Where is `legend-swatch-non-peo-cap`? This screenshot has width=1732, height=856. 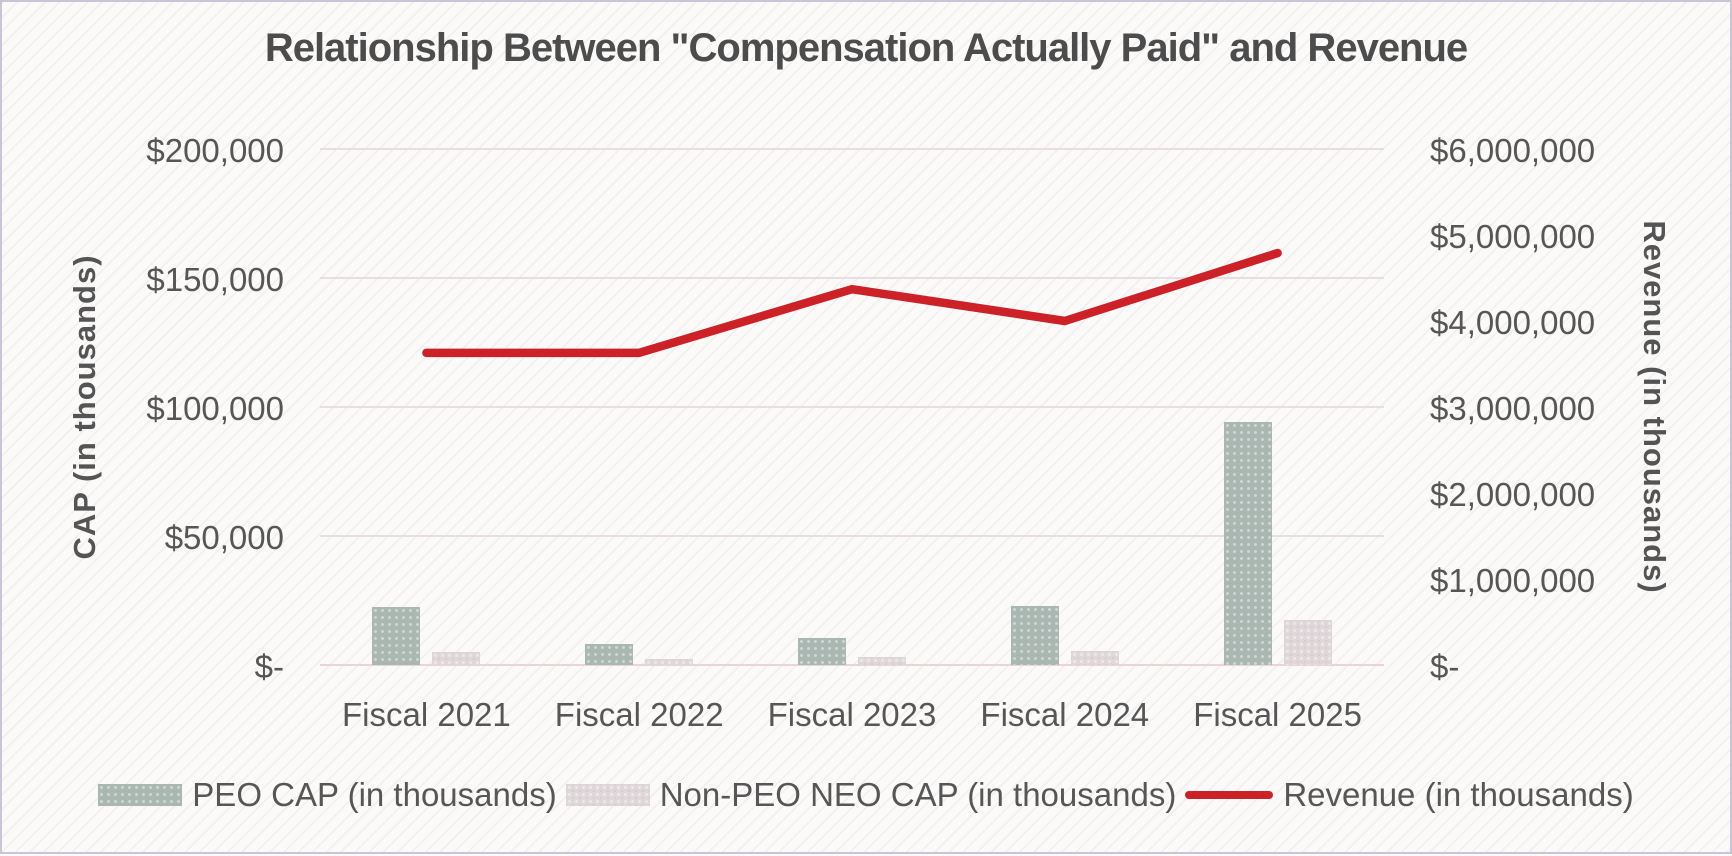 legend-swatch-non-peo-cap is located at coordinates (607, 795).